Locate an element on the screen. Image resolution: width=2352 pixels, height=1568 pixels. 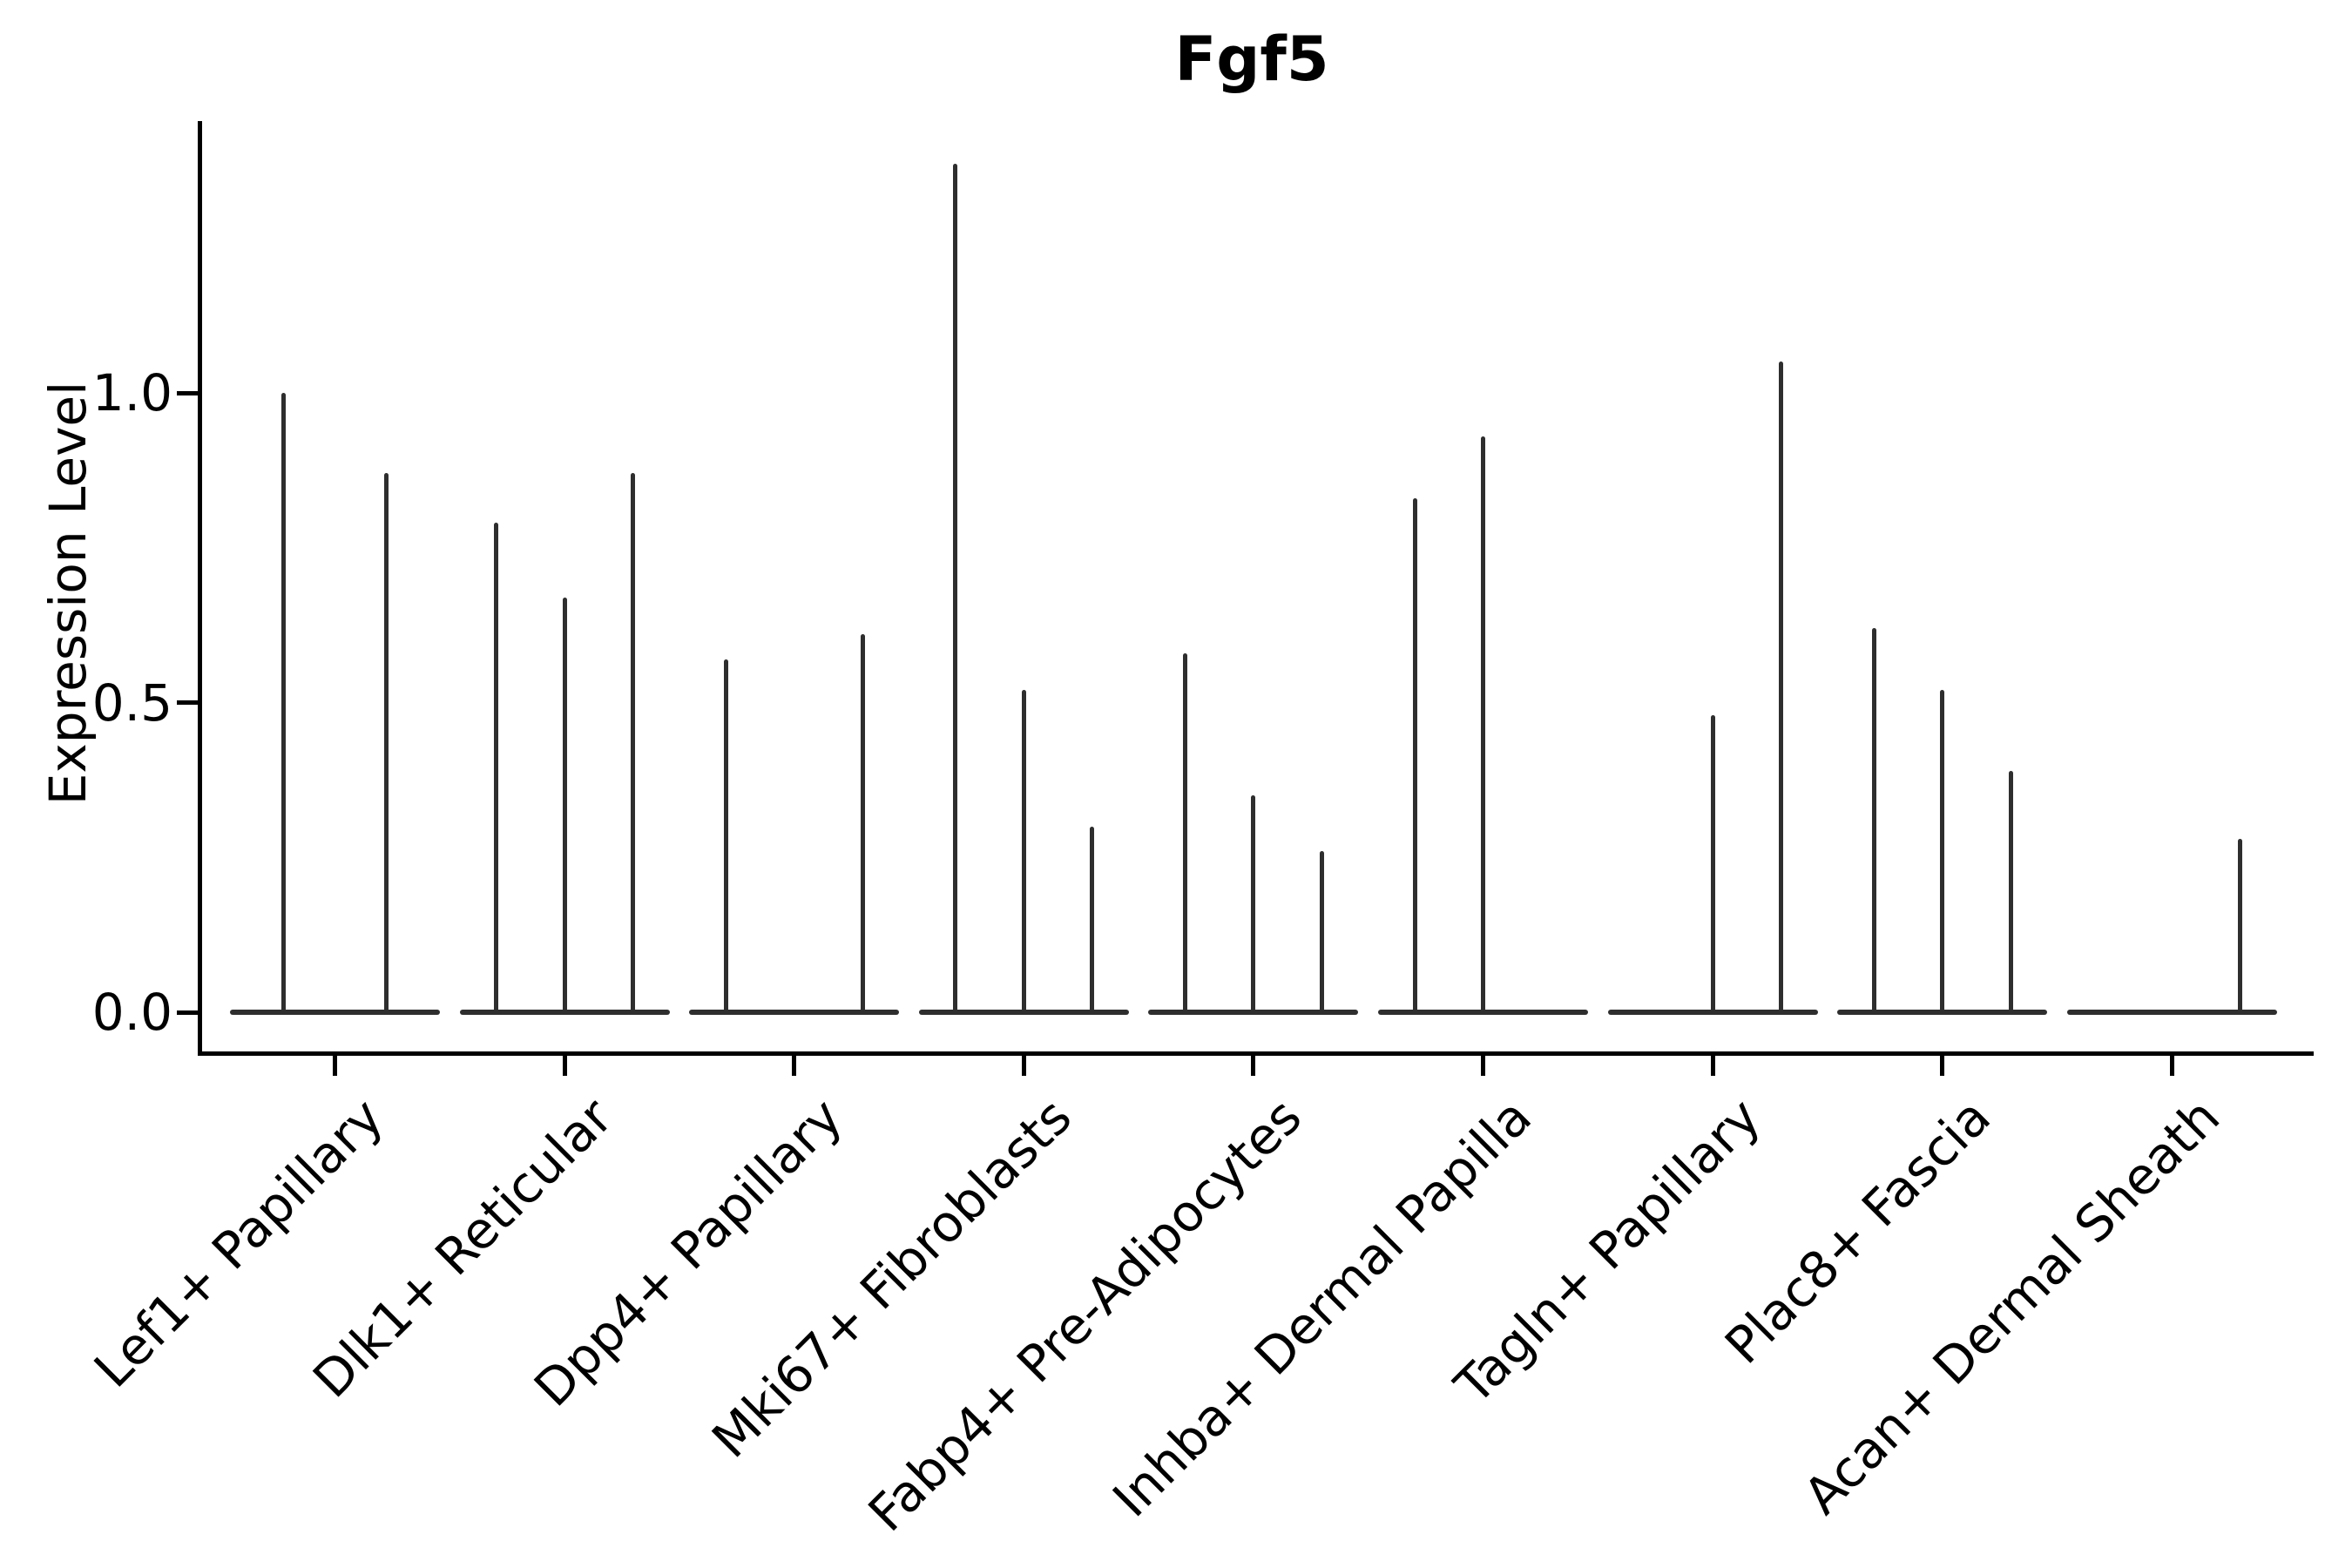
y-tick-label: 1.0 is located at coordinates (131, 393).